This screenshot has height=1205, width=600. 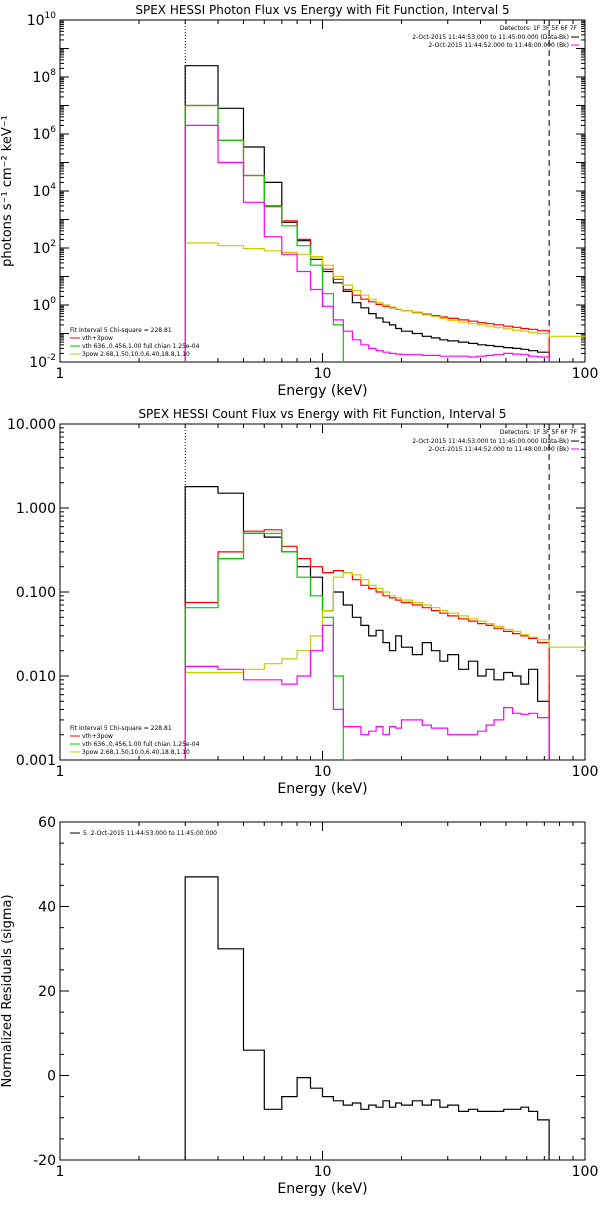 I want to click on y-tick-label: 10.000, so click(x=31, y=425).